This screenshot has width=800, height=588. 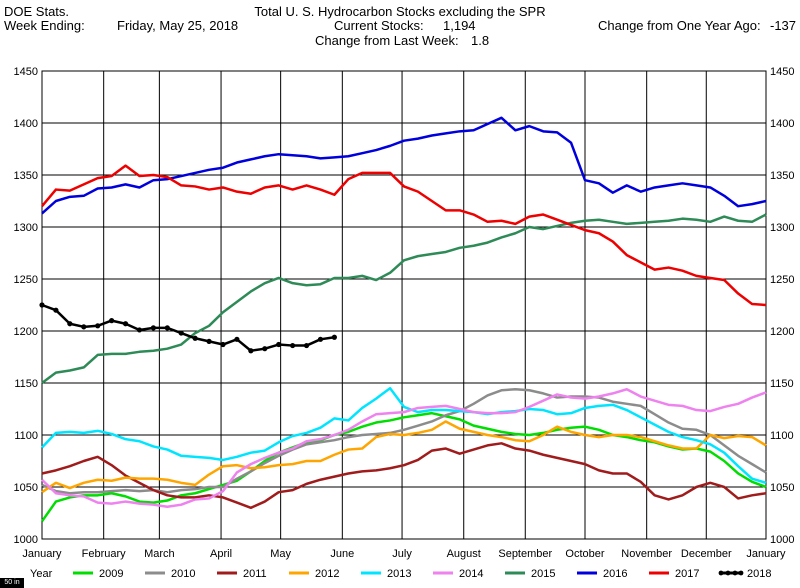 What do you see at coordinates (525, 554) in the screenshot?
I see `x-tick-label: September` at bounding box center [525, 554].